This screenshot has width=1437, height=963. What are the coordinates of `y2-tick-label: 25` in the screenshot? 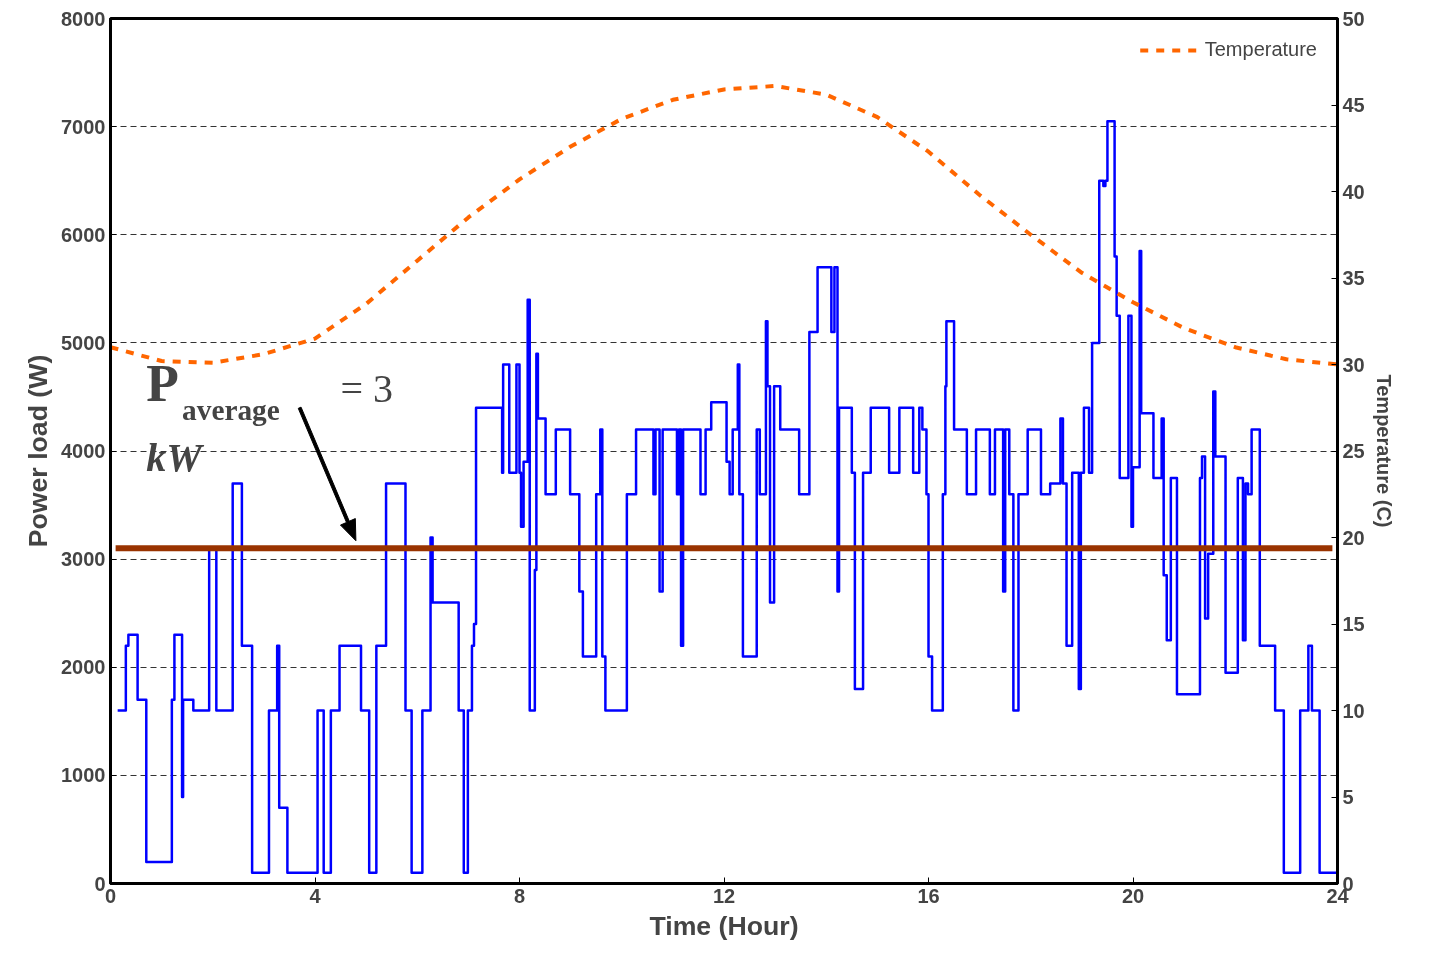 It's located at (1353, 451).